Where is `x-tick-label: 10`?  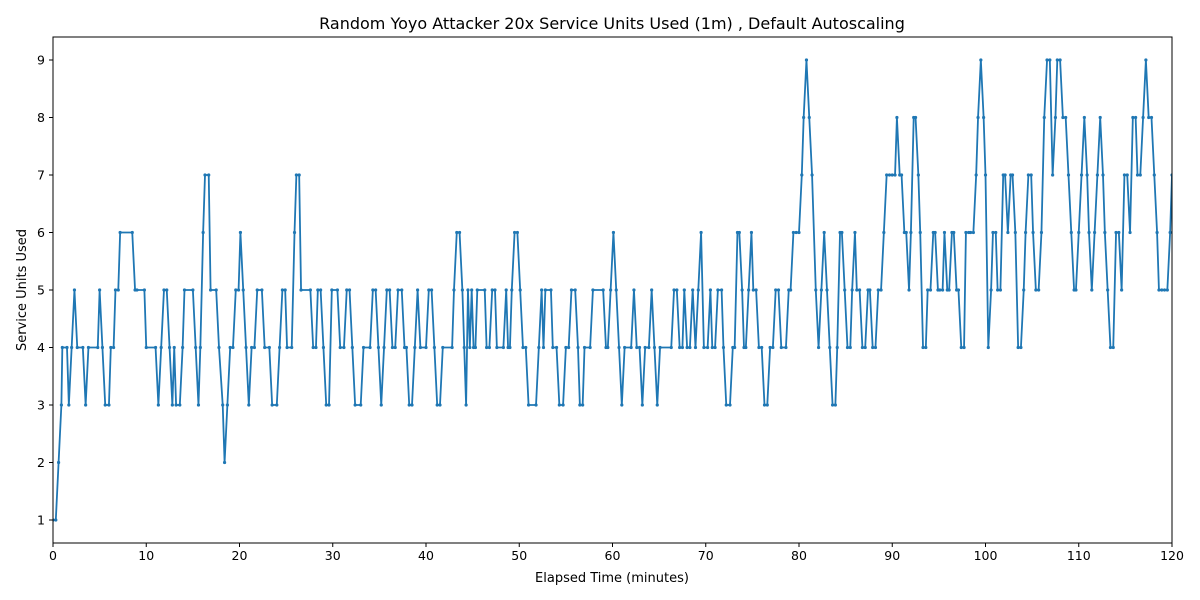
x-tick-label: 10 is located at coordinates (146, 555).